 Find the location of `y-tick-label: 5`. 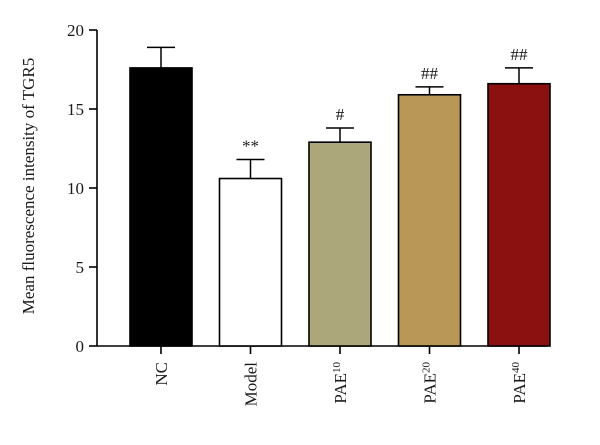

y-tick-label: 5 is located at coordinates (80, 267).